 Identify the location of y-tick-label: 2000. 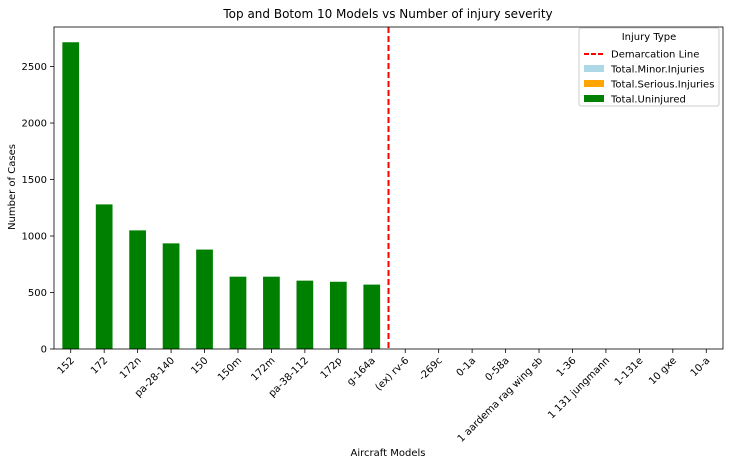
(34, 124).